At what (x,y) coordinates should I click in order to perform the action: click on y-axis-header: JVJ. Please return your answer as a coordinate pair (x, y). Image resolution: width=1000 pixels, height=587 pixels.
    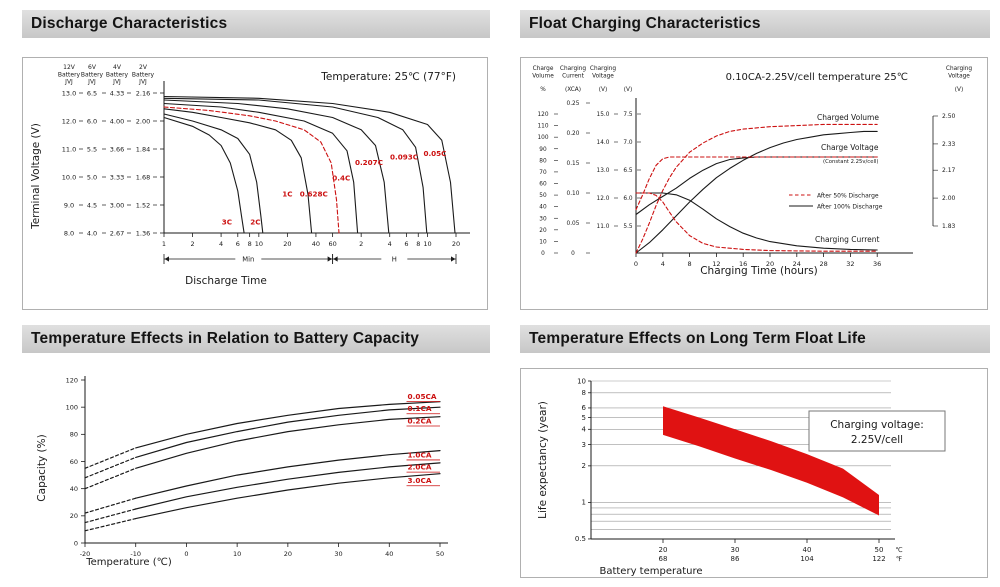
    Looking at the image, I should click on (68, 82).